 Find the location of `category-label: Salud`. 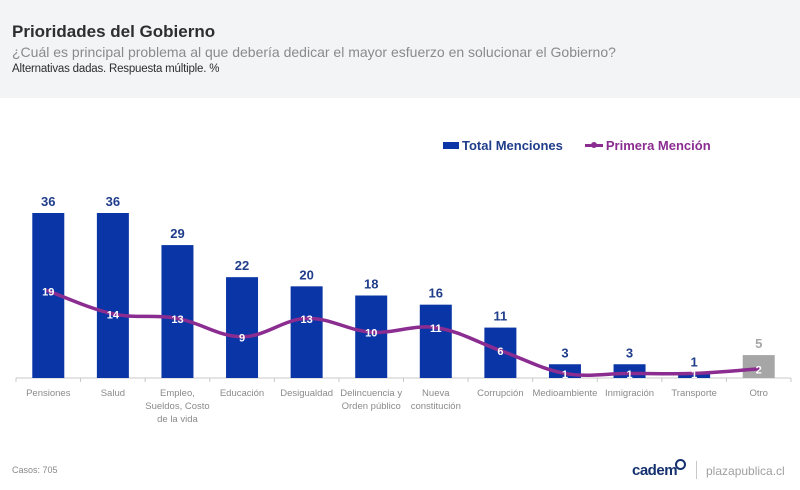

category-label: Salud is located at coordinates (113, 393).